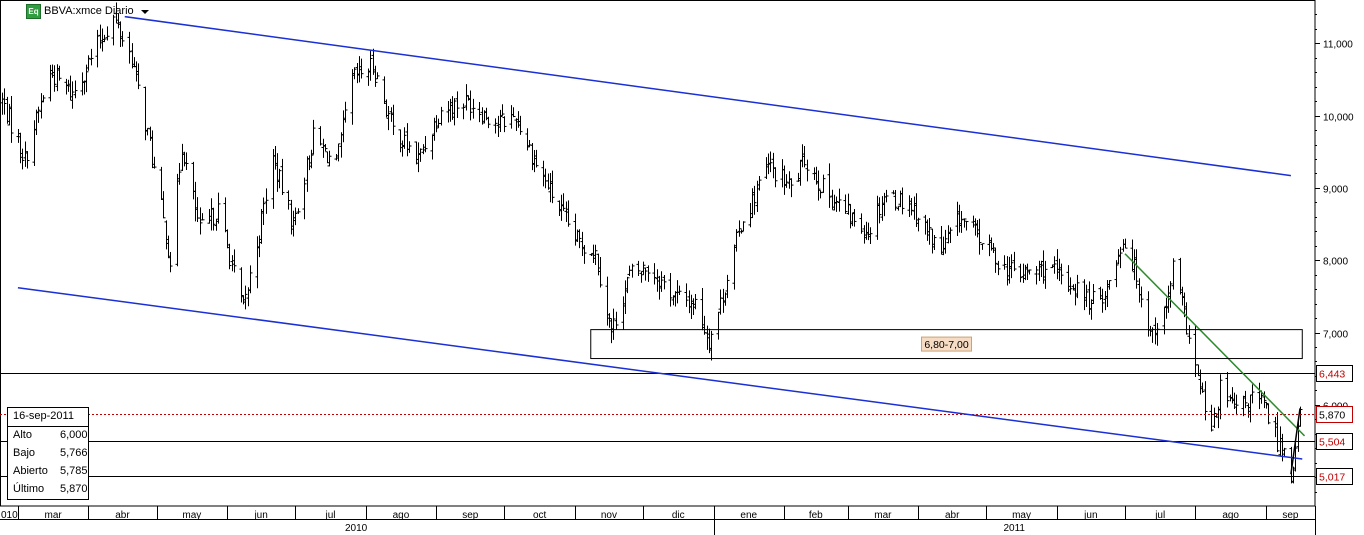  Describe the element at coordinates (1021, 515) in the screenshot. I see `month-label: may` at that location.